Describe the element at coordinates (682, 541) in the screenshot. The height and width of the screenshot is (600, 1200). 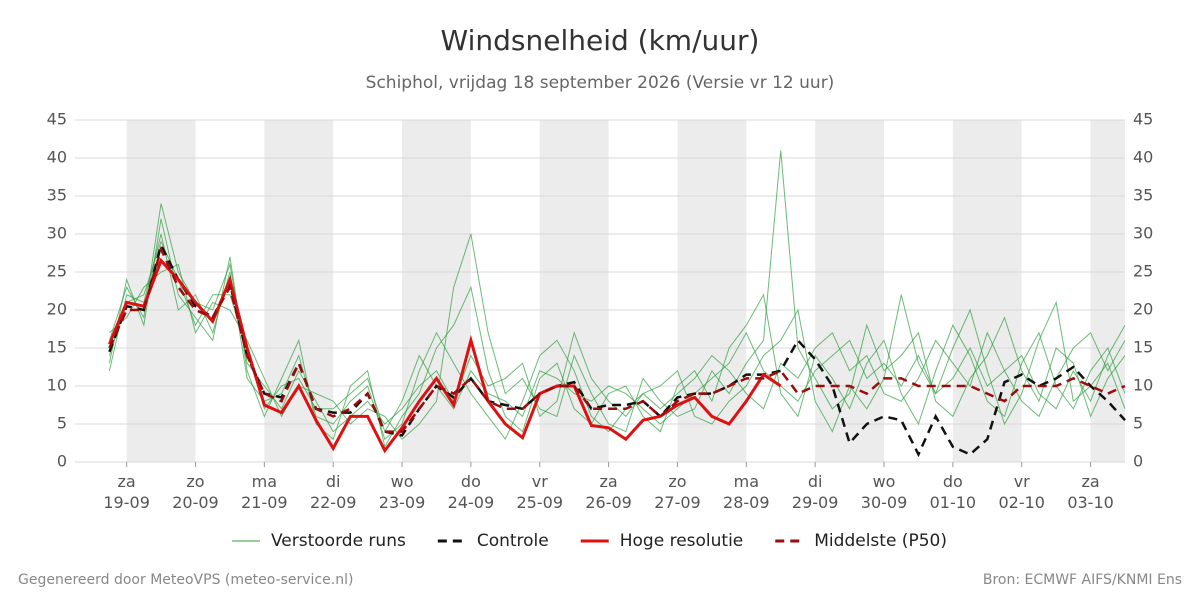
I see `legend-label: Hoge resolutie` at that location.